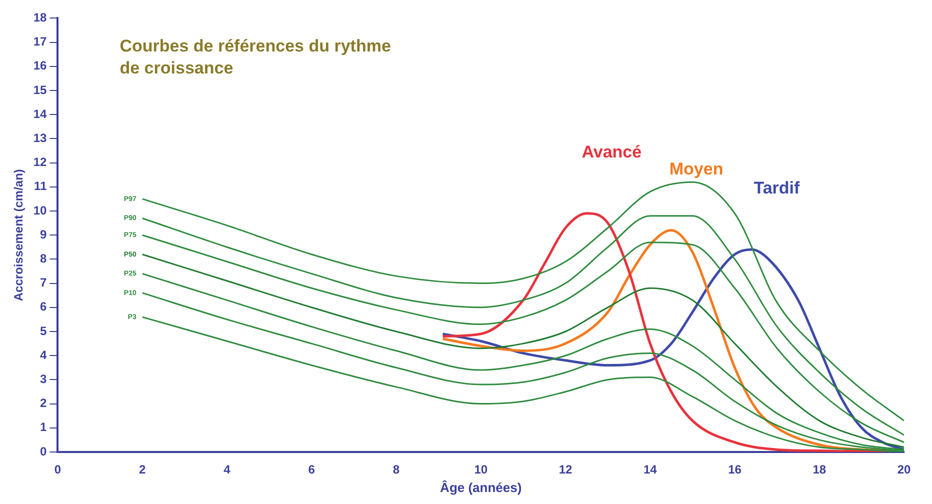  I want to click on y-tick-label: 3, so click(44, 379).